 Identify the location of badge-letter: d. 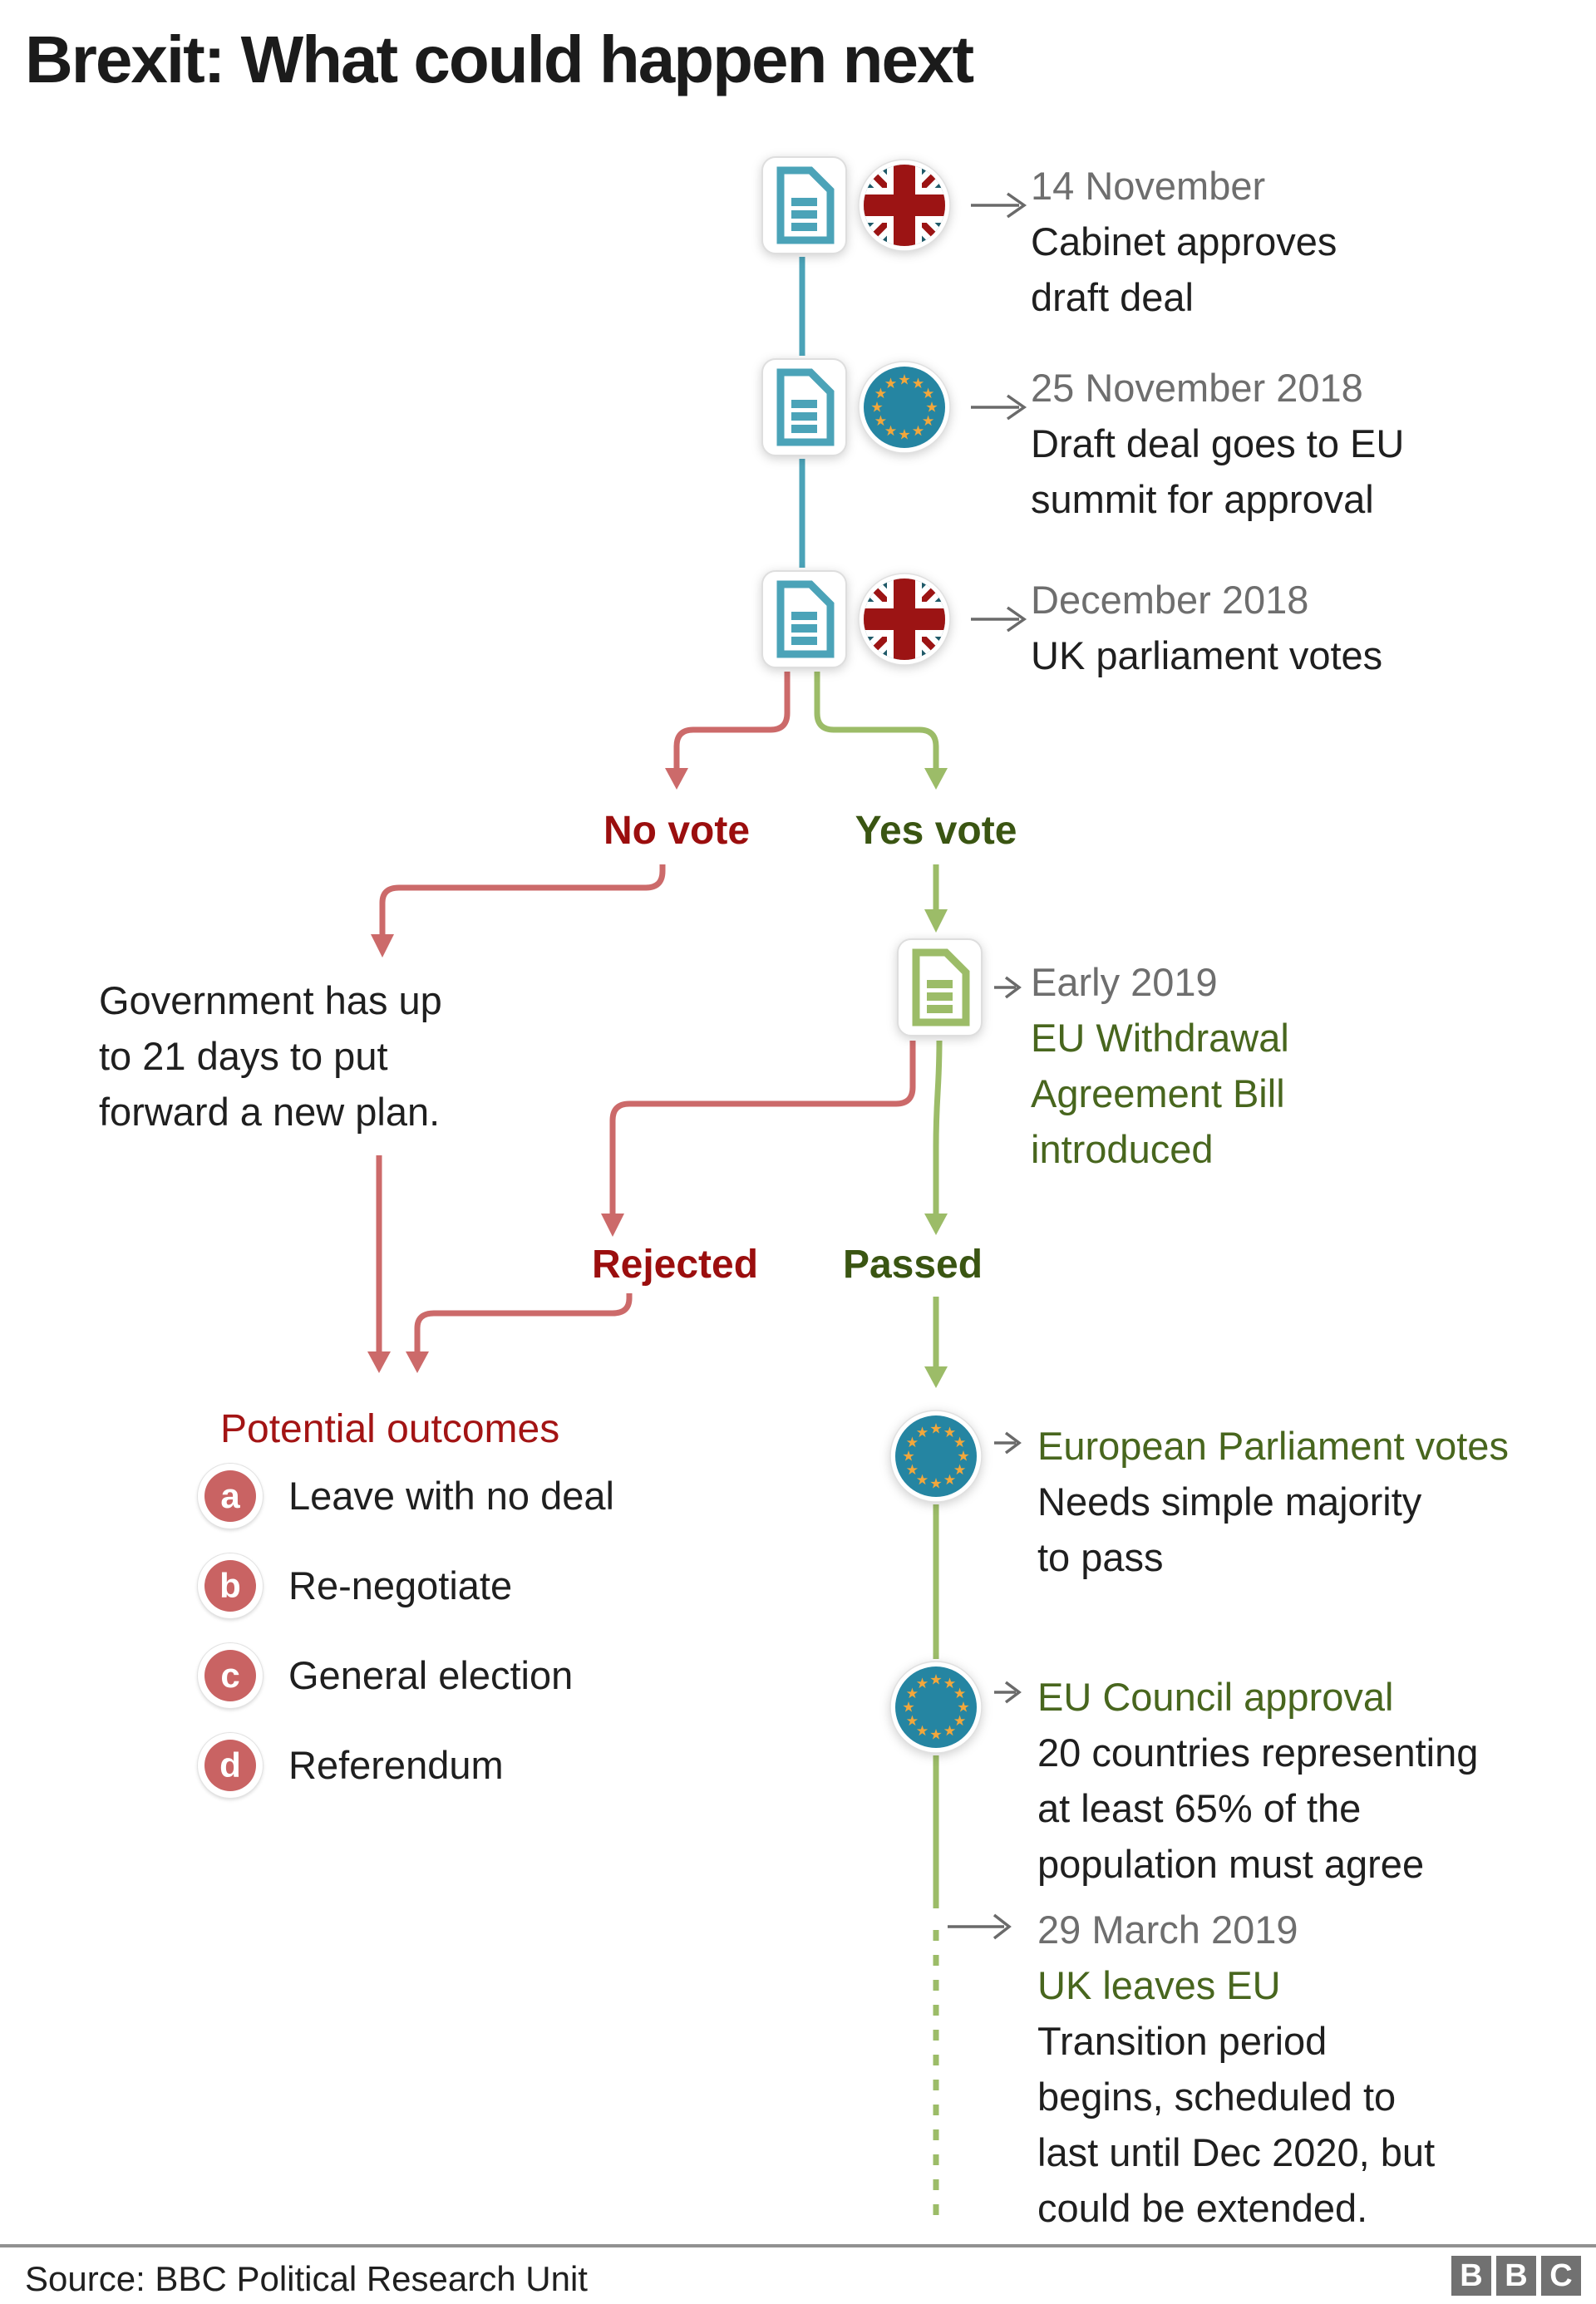
(230, 1765).